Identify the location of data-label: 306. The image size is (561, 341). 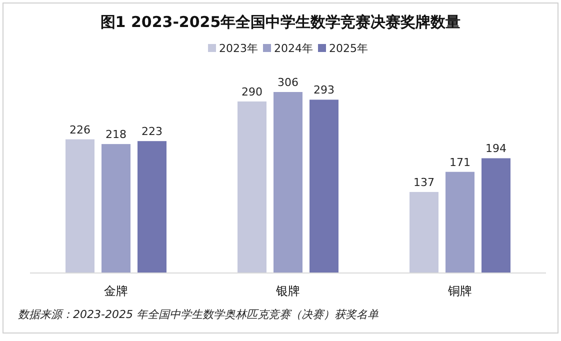
(288, 82).